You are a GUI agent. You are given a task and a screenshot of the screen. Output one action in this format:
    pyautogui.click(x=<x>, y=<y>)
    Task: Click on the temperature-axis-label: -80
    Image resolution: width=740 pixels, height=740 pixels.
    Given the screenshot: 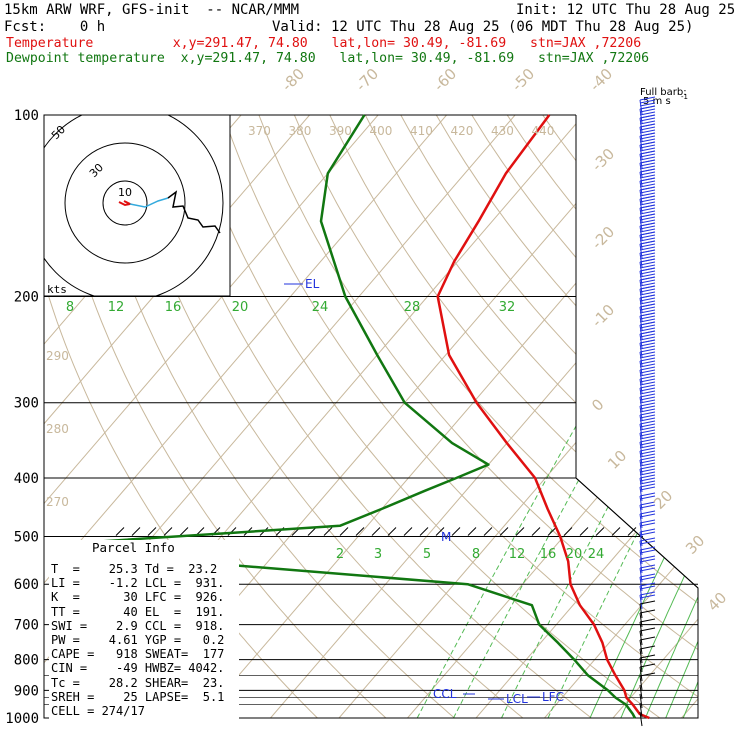 What is the action you would take?
    pyautogui.click(x=293, y=80)
    